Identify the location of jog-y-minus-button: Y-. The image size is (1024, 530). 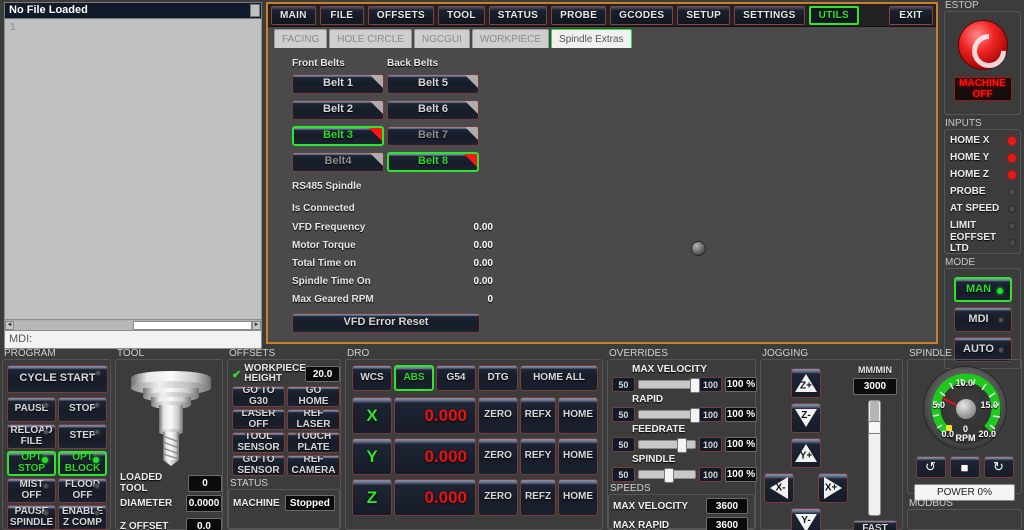
(806, 519).